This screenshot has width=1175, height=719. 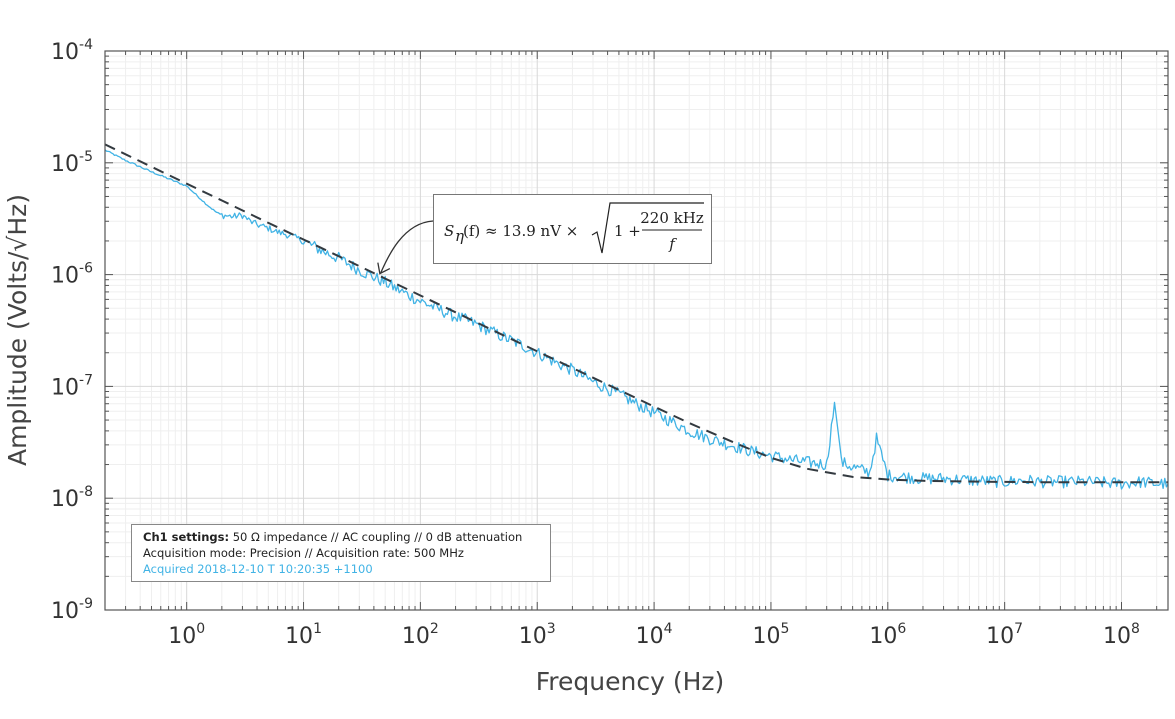 I want to click on x-tick-labels: 100 101 102 103 104 105 106 107 108, so click(x=654, y=635).